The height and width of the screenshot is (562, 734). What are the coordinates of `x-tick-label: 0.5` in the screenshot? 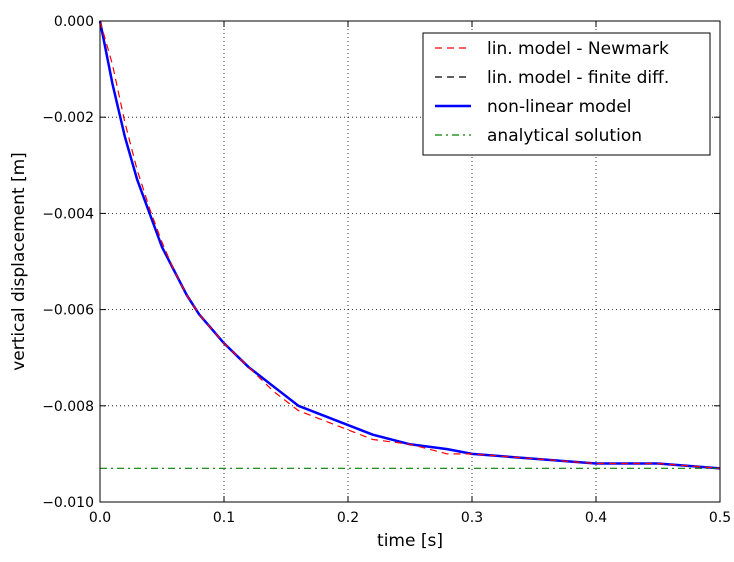 It's located at (720, 518).